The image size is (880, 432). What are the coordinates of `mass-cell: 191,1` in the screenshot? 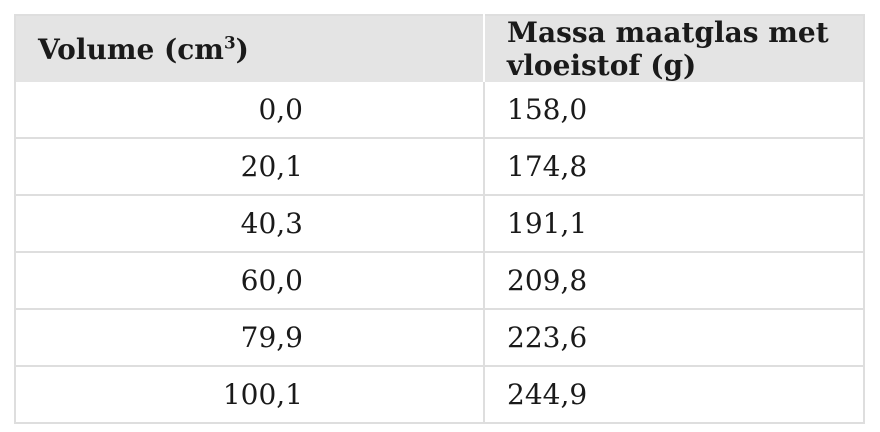 It's located at (674, 223).